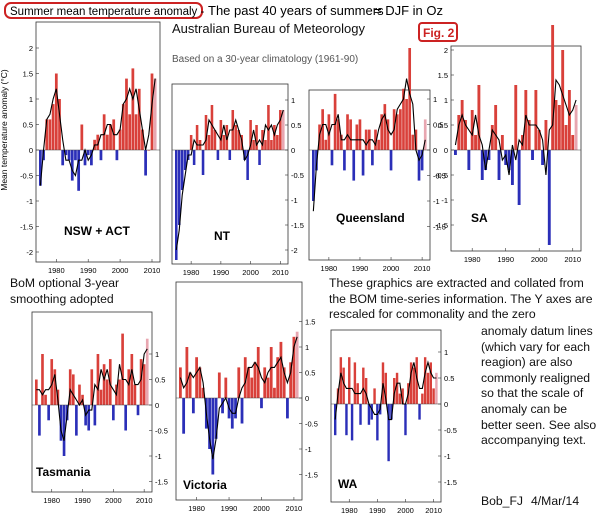 This screenshot has width=600, height=519. What do you see at coordinates (97, 231) in the screenshot?
I see `region-label: NSW + ACT` at bounding box center [97, 231].